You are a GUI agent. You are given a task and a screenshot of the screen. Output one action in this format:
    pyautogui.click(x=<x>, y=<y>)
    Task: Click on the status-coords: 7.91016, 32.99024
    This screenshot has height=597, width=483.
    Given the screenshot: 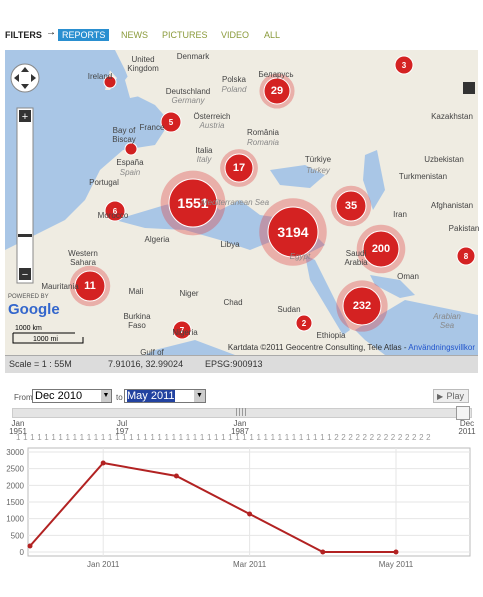 What is the action you would take?
    pyautogui.click(x=146, y=364)
    